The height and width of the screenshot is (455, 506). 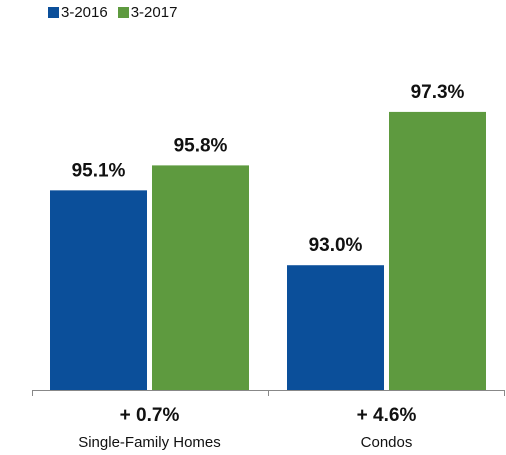 What do you see at coordinates (150, 415) in the screenshot?
I see `change-label-0: + 0.7%` at bounding box center [150, 415].